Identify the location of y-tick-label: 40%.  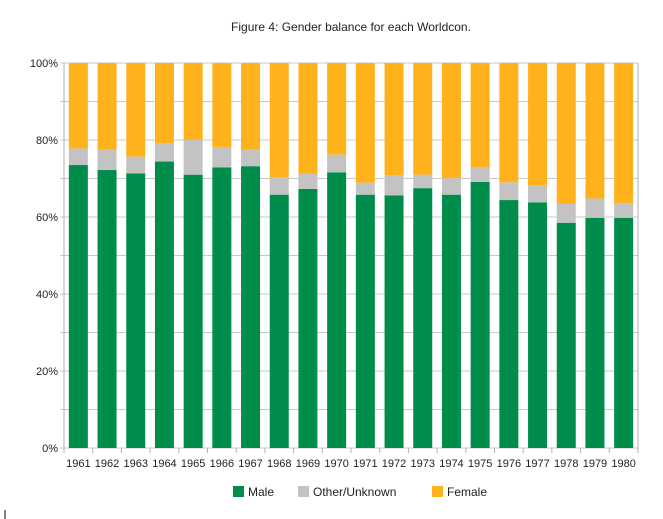
(47, 295).